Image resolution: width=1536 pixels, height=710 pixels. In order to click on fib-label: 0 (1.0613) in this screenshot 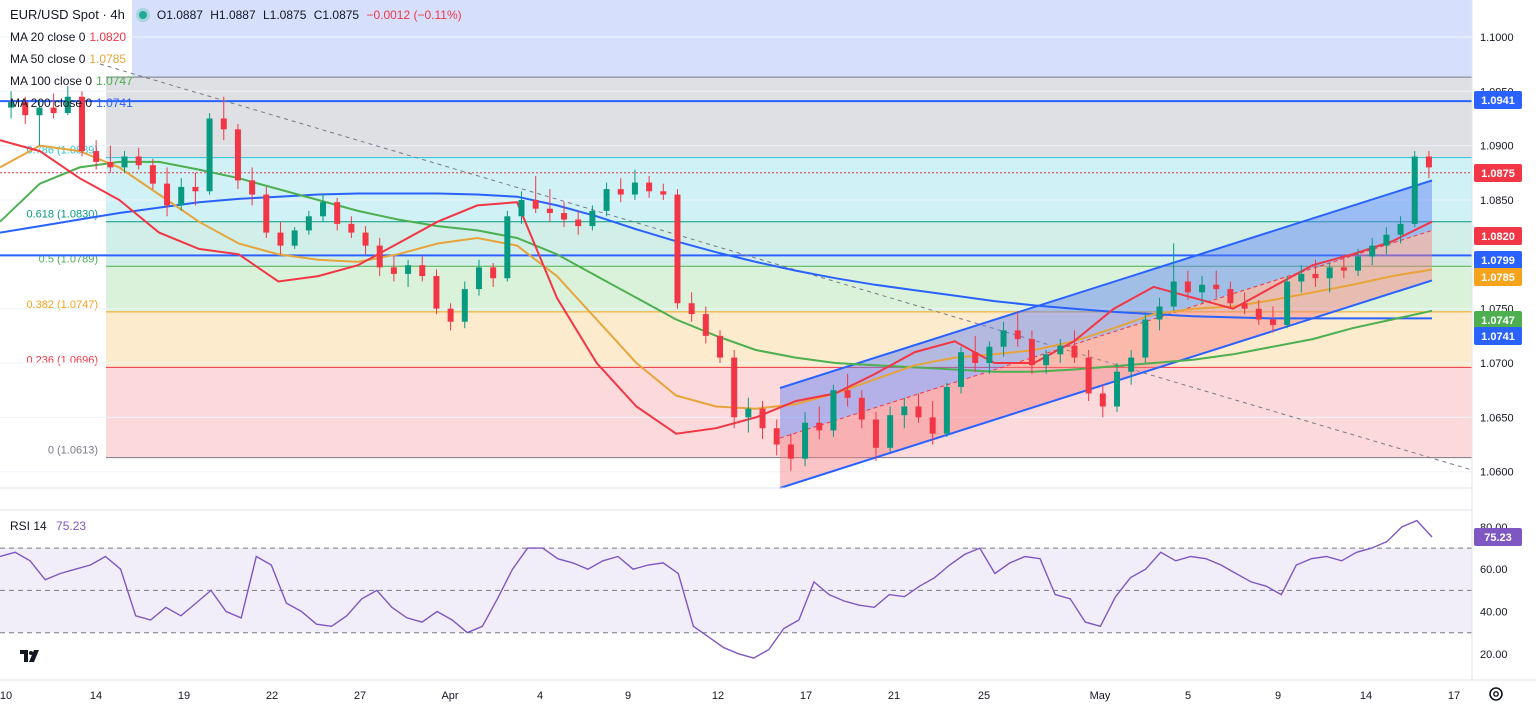, I will do `click(73, 451)`.